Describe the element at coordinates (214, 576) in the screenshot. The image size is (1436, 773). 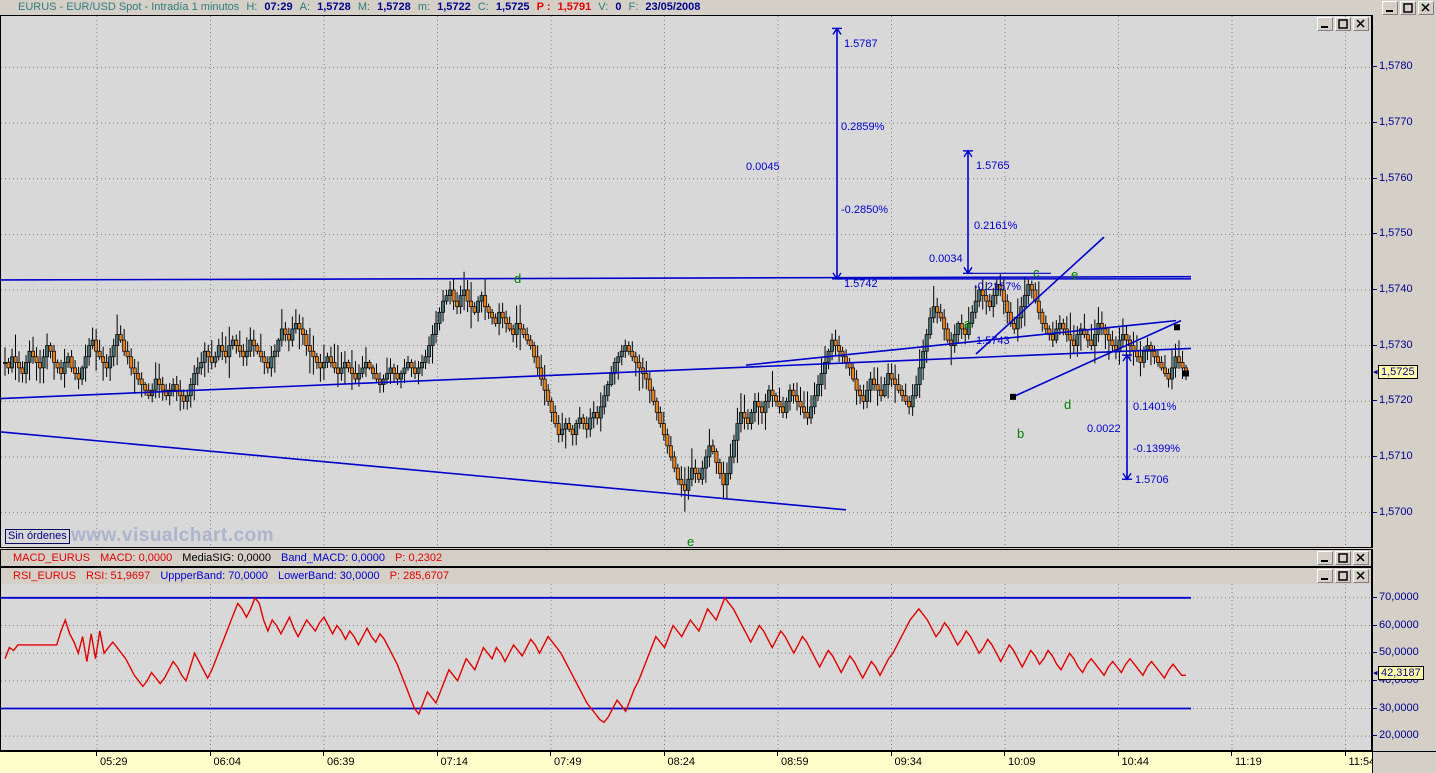
I see `rsi-upper-band: UppperBand: 70,0000` at that location.